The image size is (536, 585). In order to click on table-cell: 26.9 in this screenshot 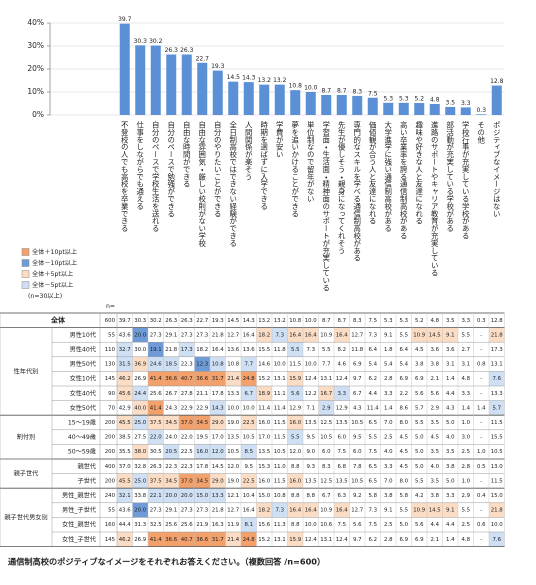, I will do `click(140, 379)`.